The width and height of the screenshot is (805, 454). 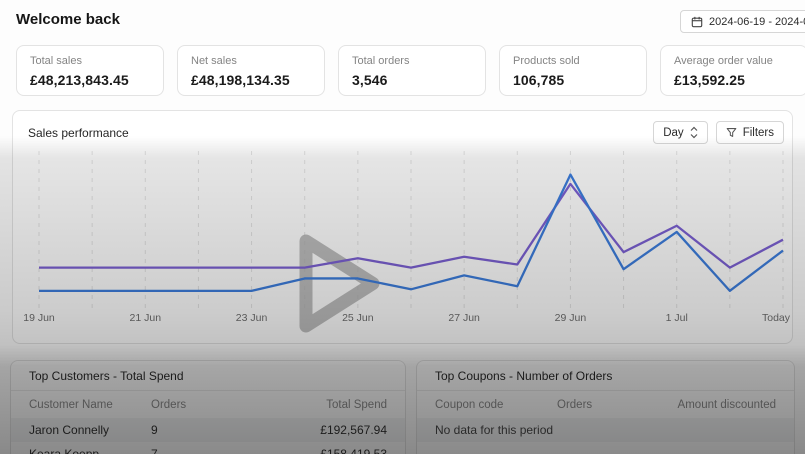 What do you see at coordinates (358, 318) in the screenshot?
I see `x-axis-label: 25 Jun` at bounding box center [358, 318].